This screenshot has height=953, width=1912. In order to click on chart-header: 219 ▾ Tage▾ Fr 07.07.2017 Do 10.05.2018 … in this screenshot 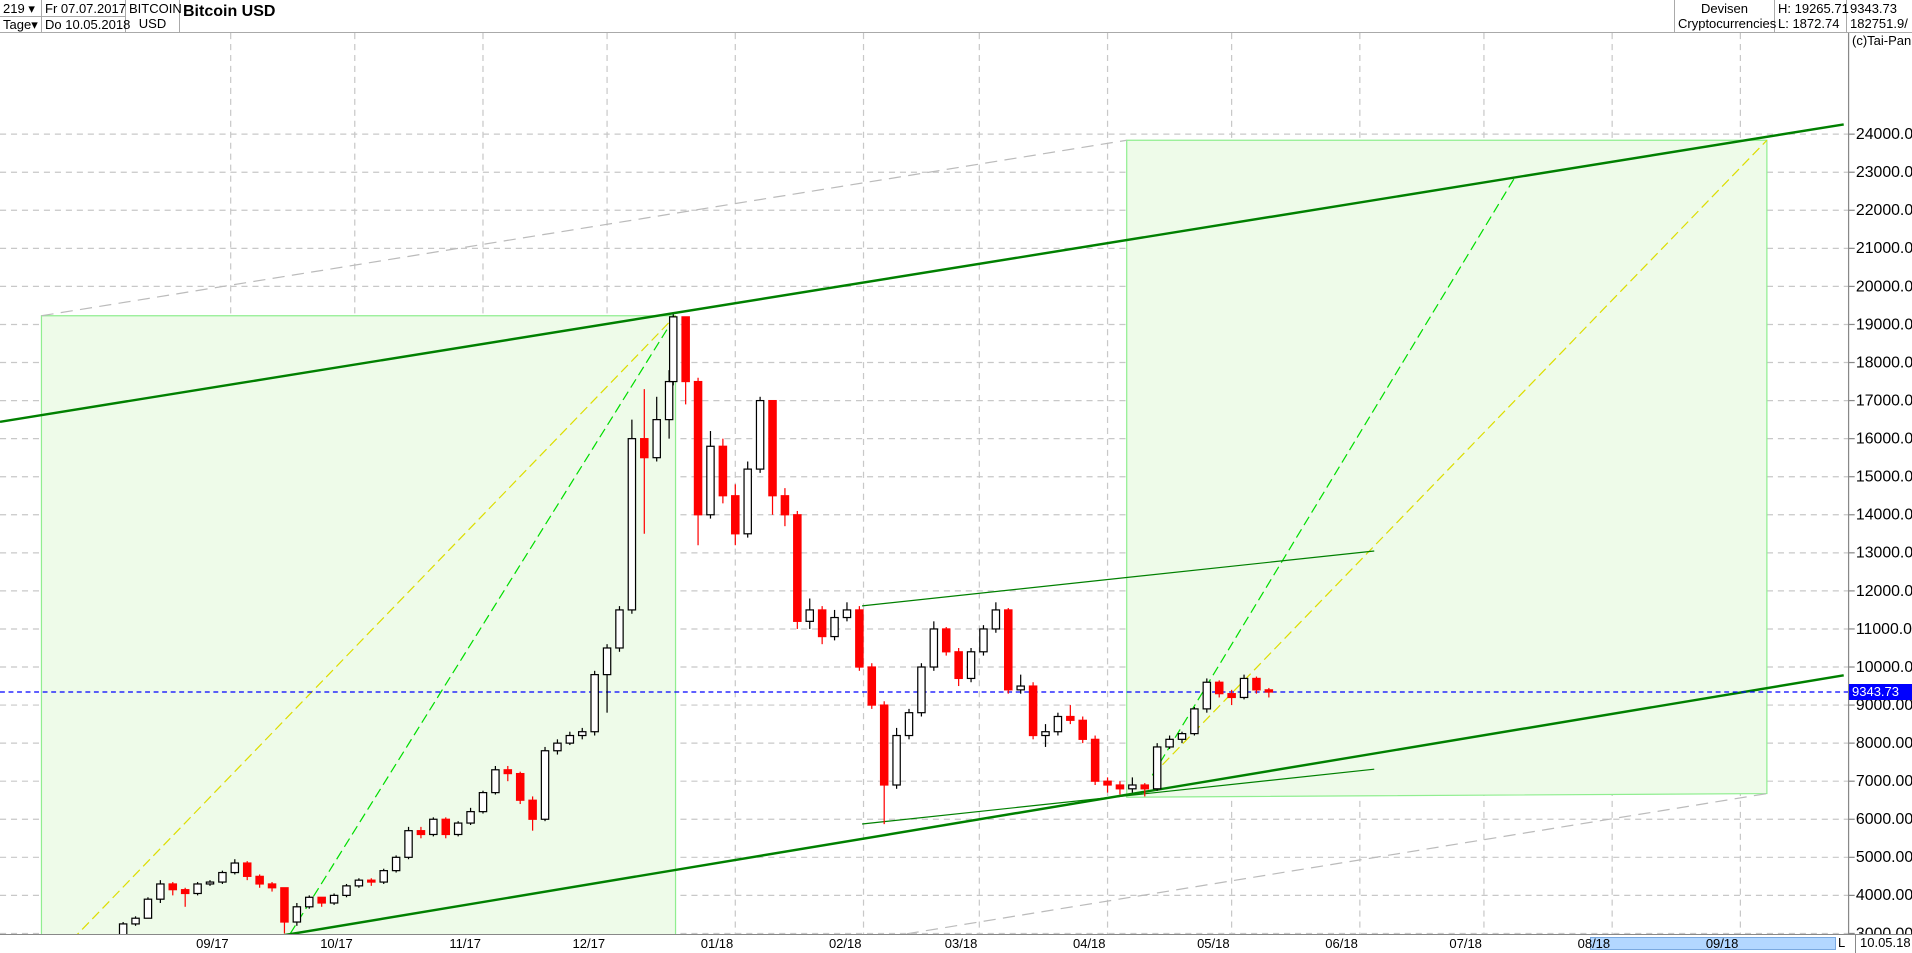, I will do `click(956, 16)`.